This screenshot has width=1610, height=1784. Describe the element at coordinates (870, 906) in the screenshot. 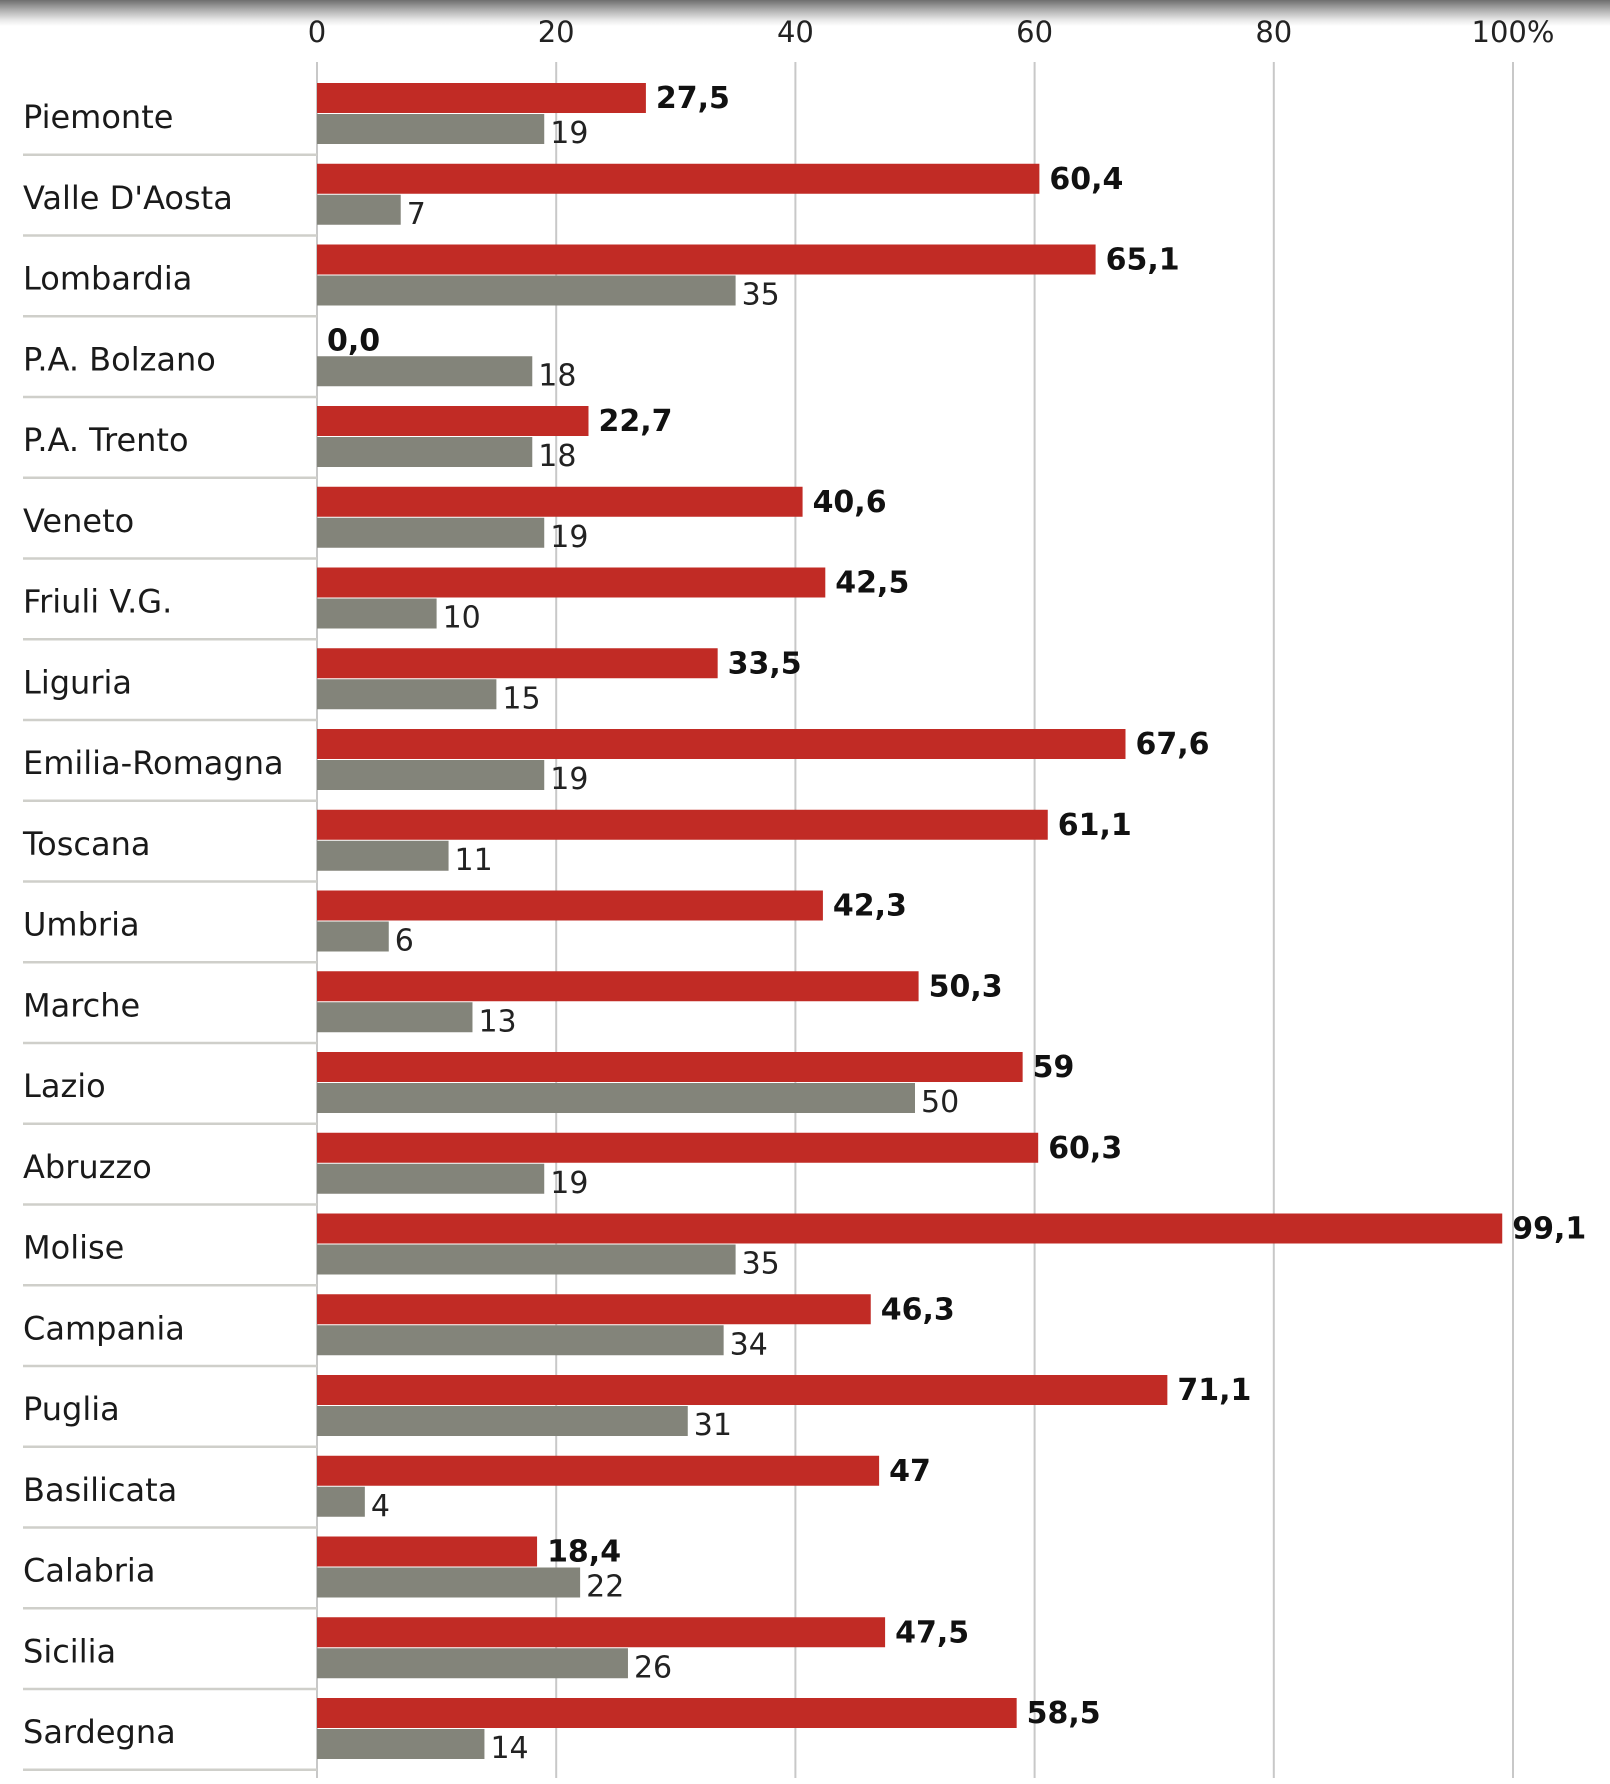

I see `value-label-red: 42,3` at that location.